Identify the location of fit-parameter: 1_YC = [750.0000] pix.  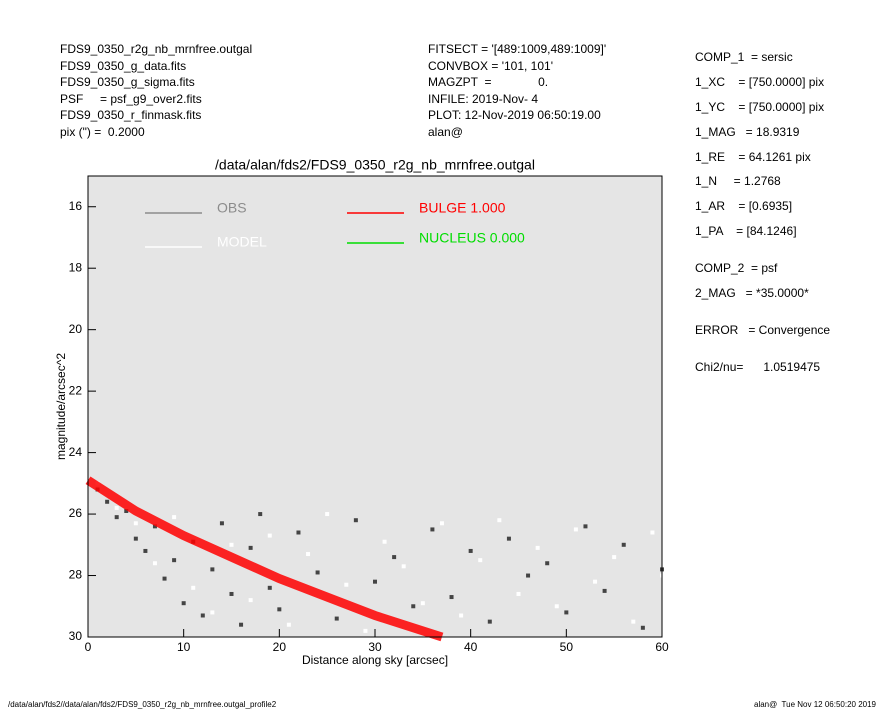
(760, 107).